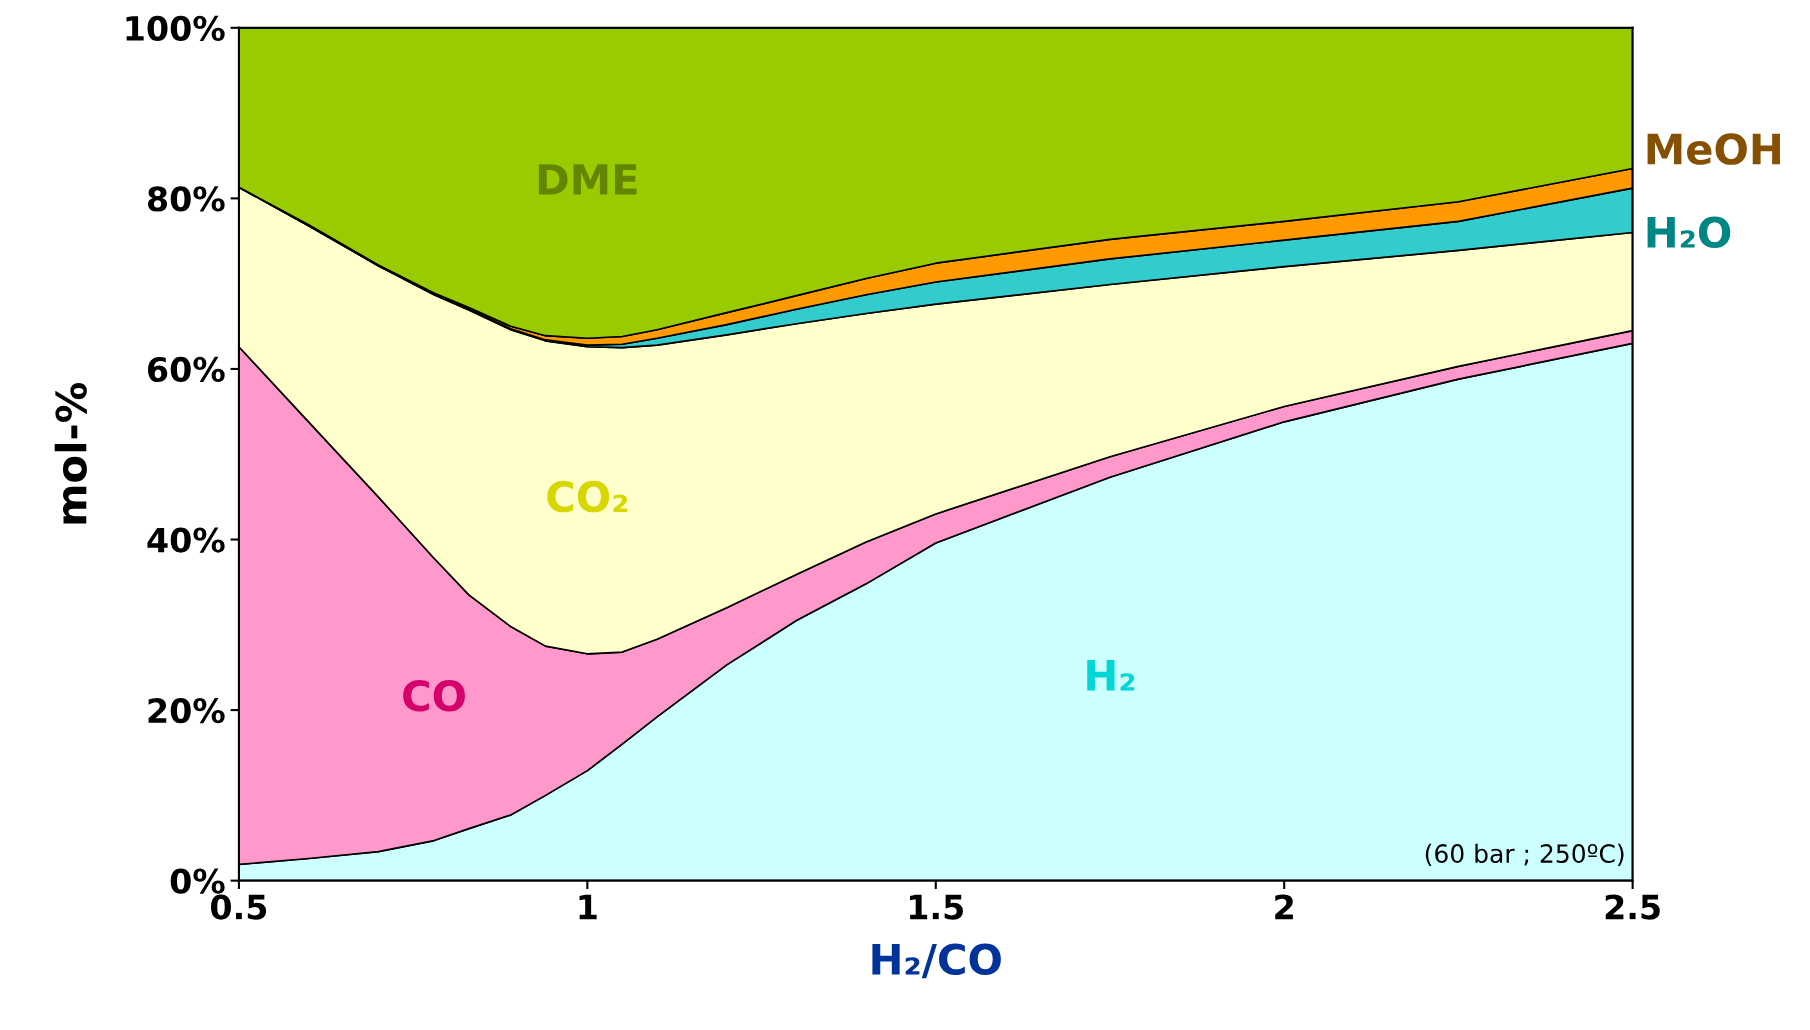 The image size is (1810, 1030). I want to click on y-tick-label: 100%, so click(175, 28).